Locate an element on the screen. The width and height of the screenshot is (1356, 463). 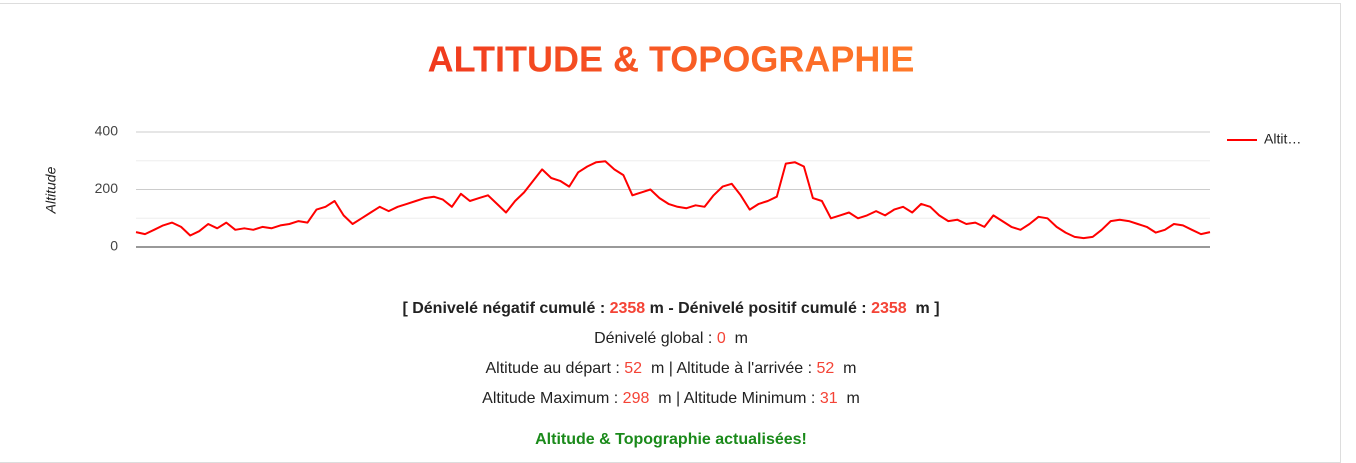
y-axis-title: Altitude is located at coordinates (51, 190).